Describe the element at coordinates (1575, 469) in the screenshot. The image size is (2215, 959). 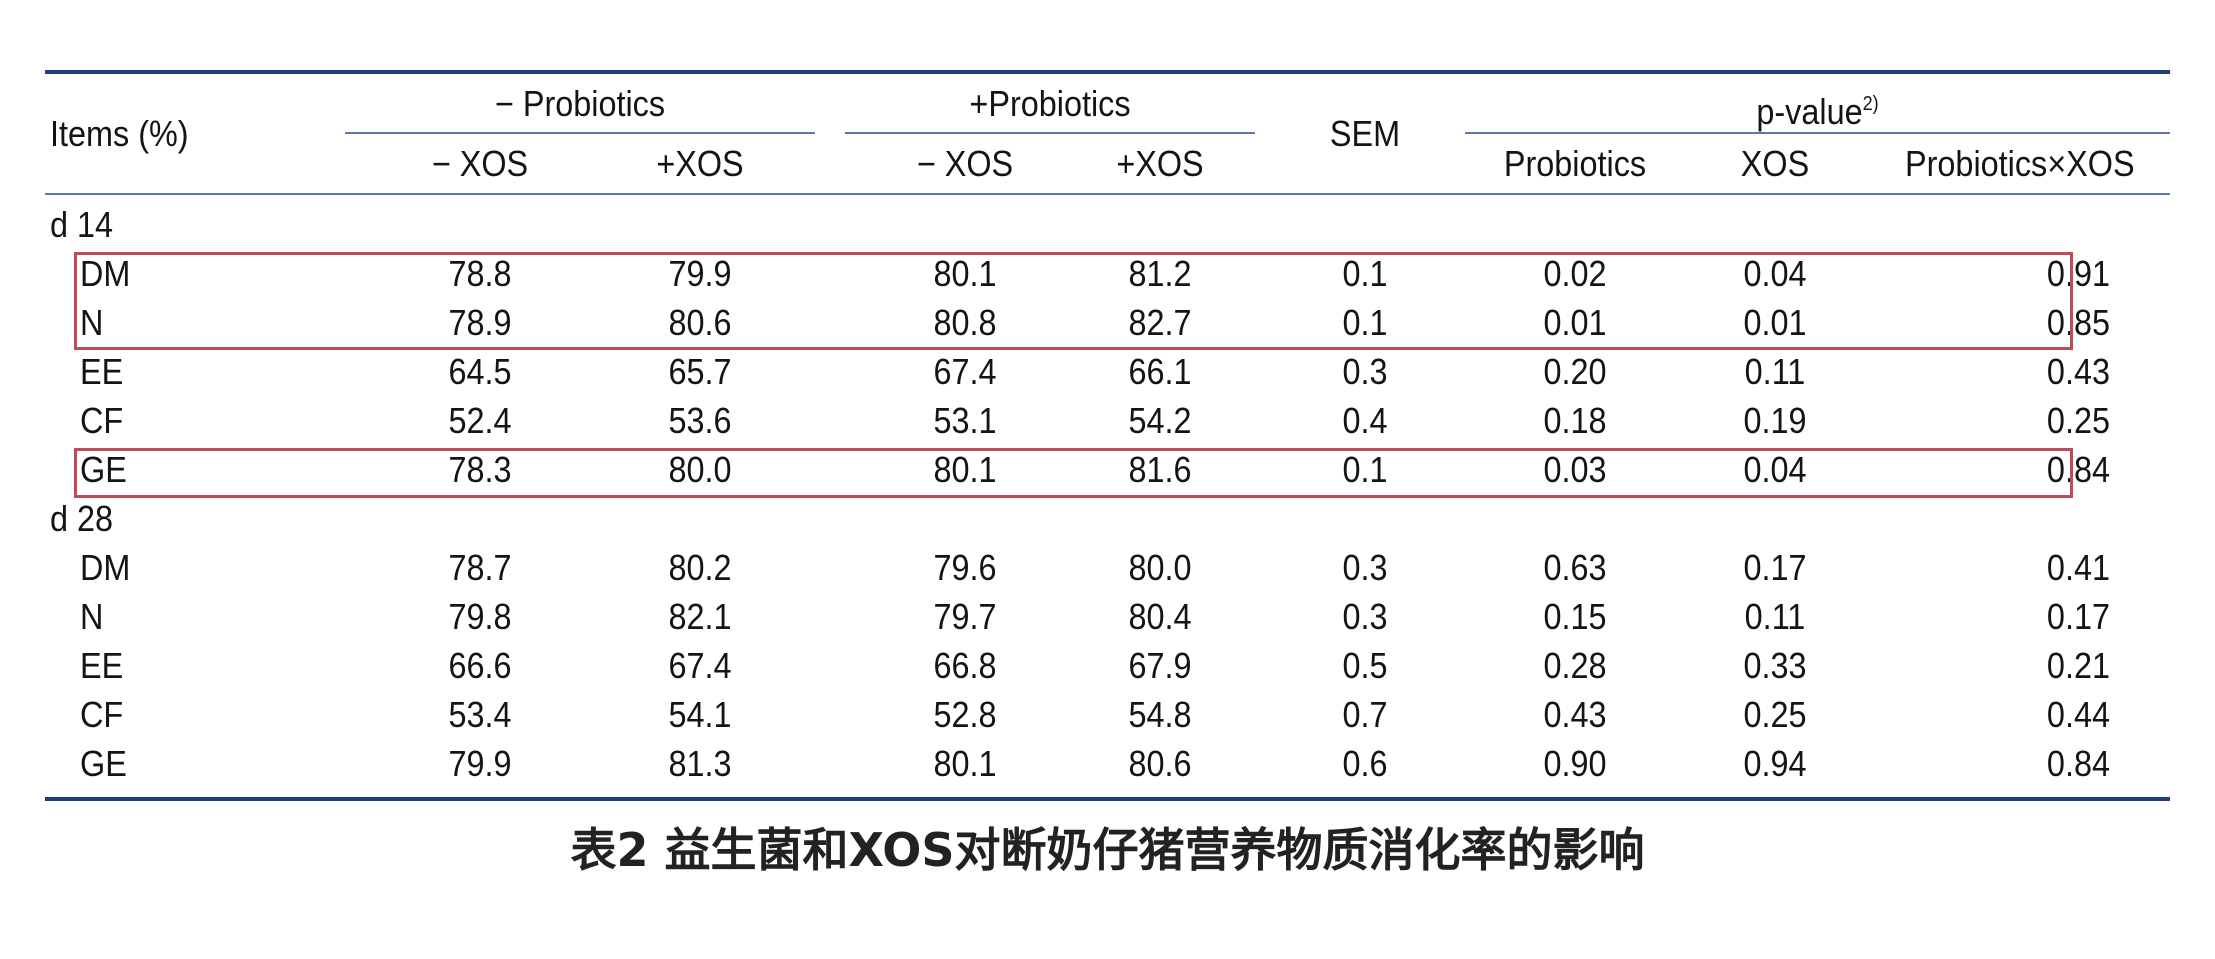
I see `table-cell-pp: 0.03` at that location.